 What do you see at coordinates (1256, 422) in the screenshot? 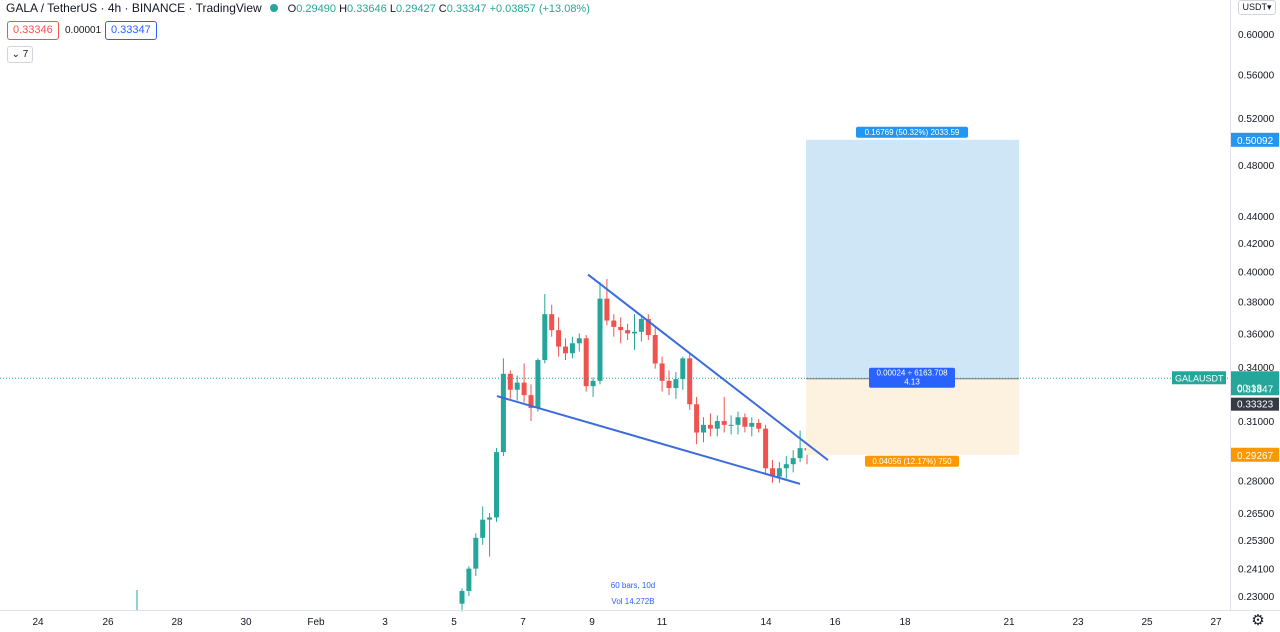
I see `y-tick-label: 0.31000` at bounding box center [1256, 422].